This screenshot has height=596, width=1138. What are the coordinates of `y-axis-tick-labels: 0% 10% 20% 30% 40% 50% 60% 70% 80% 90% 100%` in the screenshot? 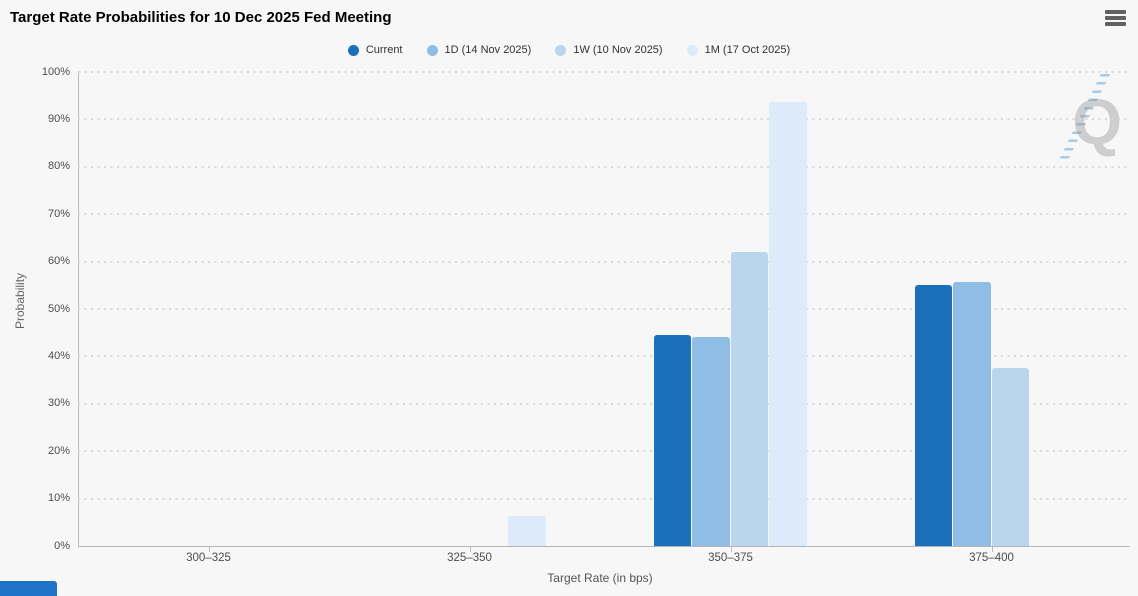 It's located at (35, 298).